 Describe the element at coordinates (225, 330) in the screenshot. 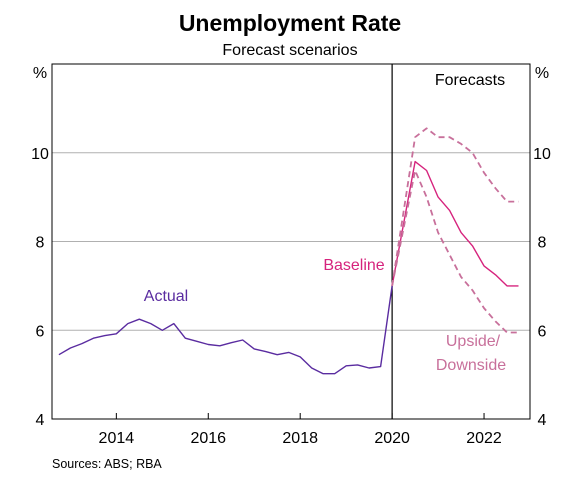

I see `series-line-actual` at that location.